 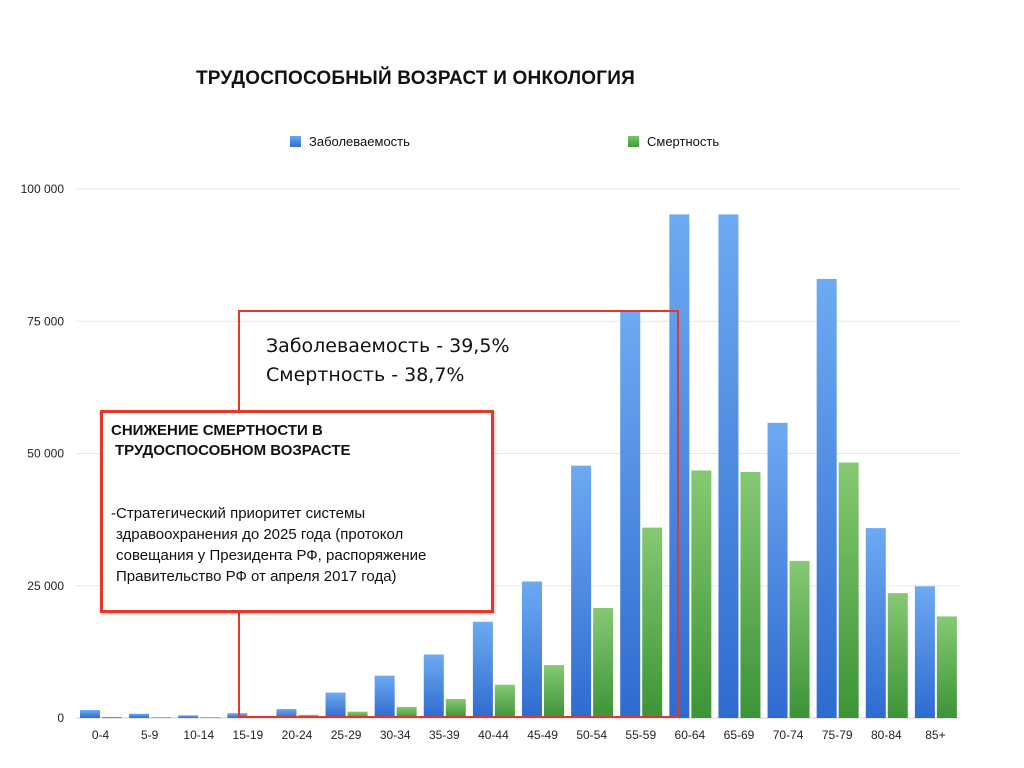 What do you see at coordinates (260, 534) in the screenshot?
I see `callout-body-line2: здравоохранения до 2025 года (протокол` at bounding box center [260, 534].